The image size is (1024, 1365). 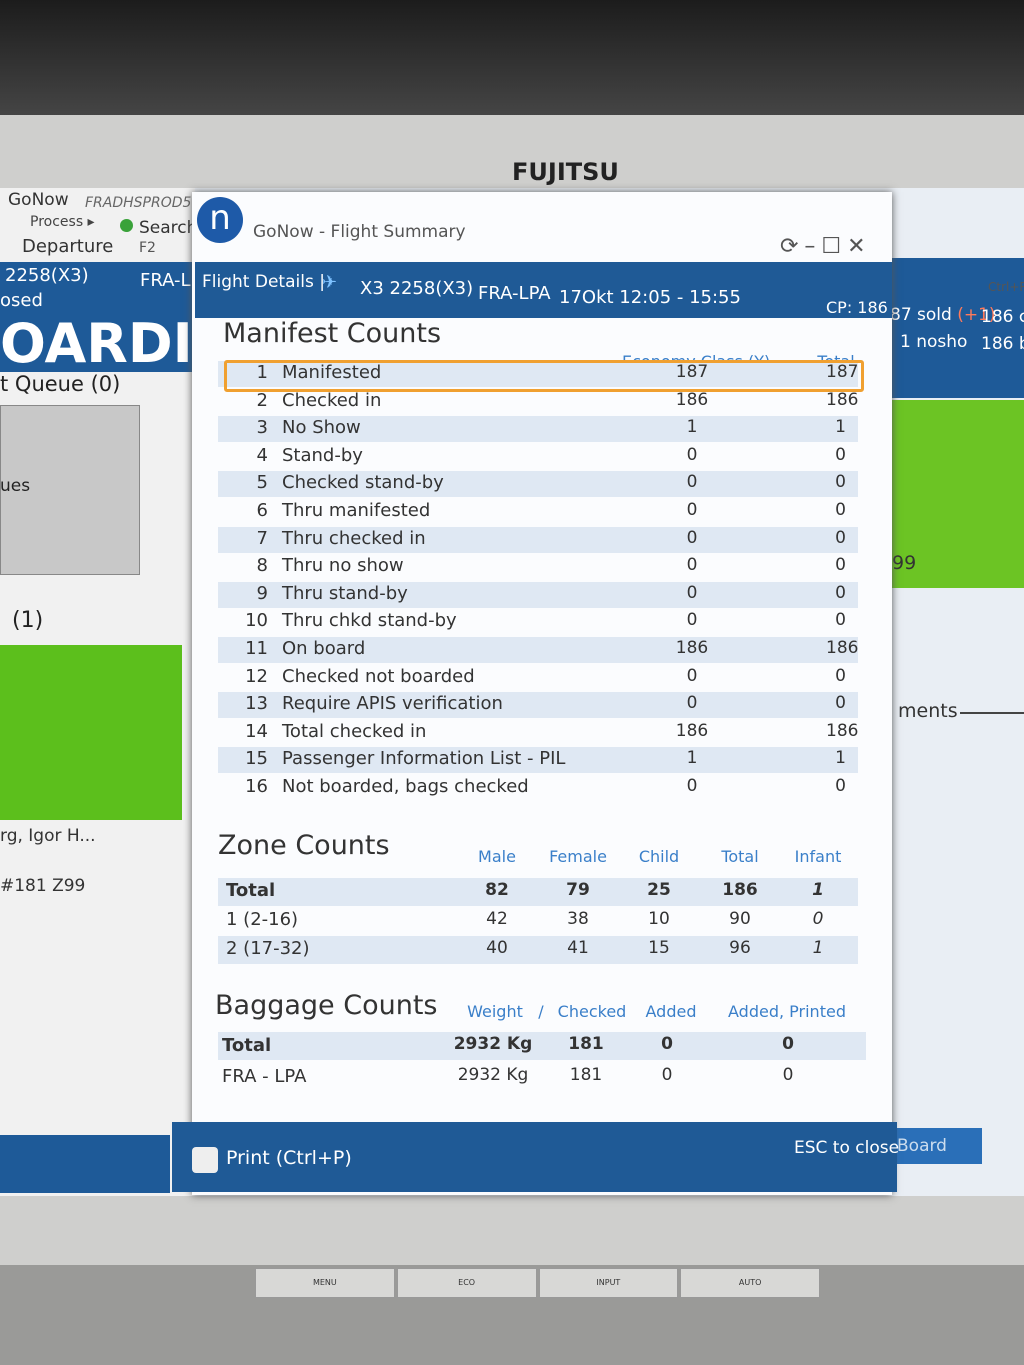 What do you see at coordinates (262, 566) in the screenshot?
I see `row-number: 8` at bounding box center [262, 566].